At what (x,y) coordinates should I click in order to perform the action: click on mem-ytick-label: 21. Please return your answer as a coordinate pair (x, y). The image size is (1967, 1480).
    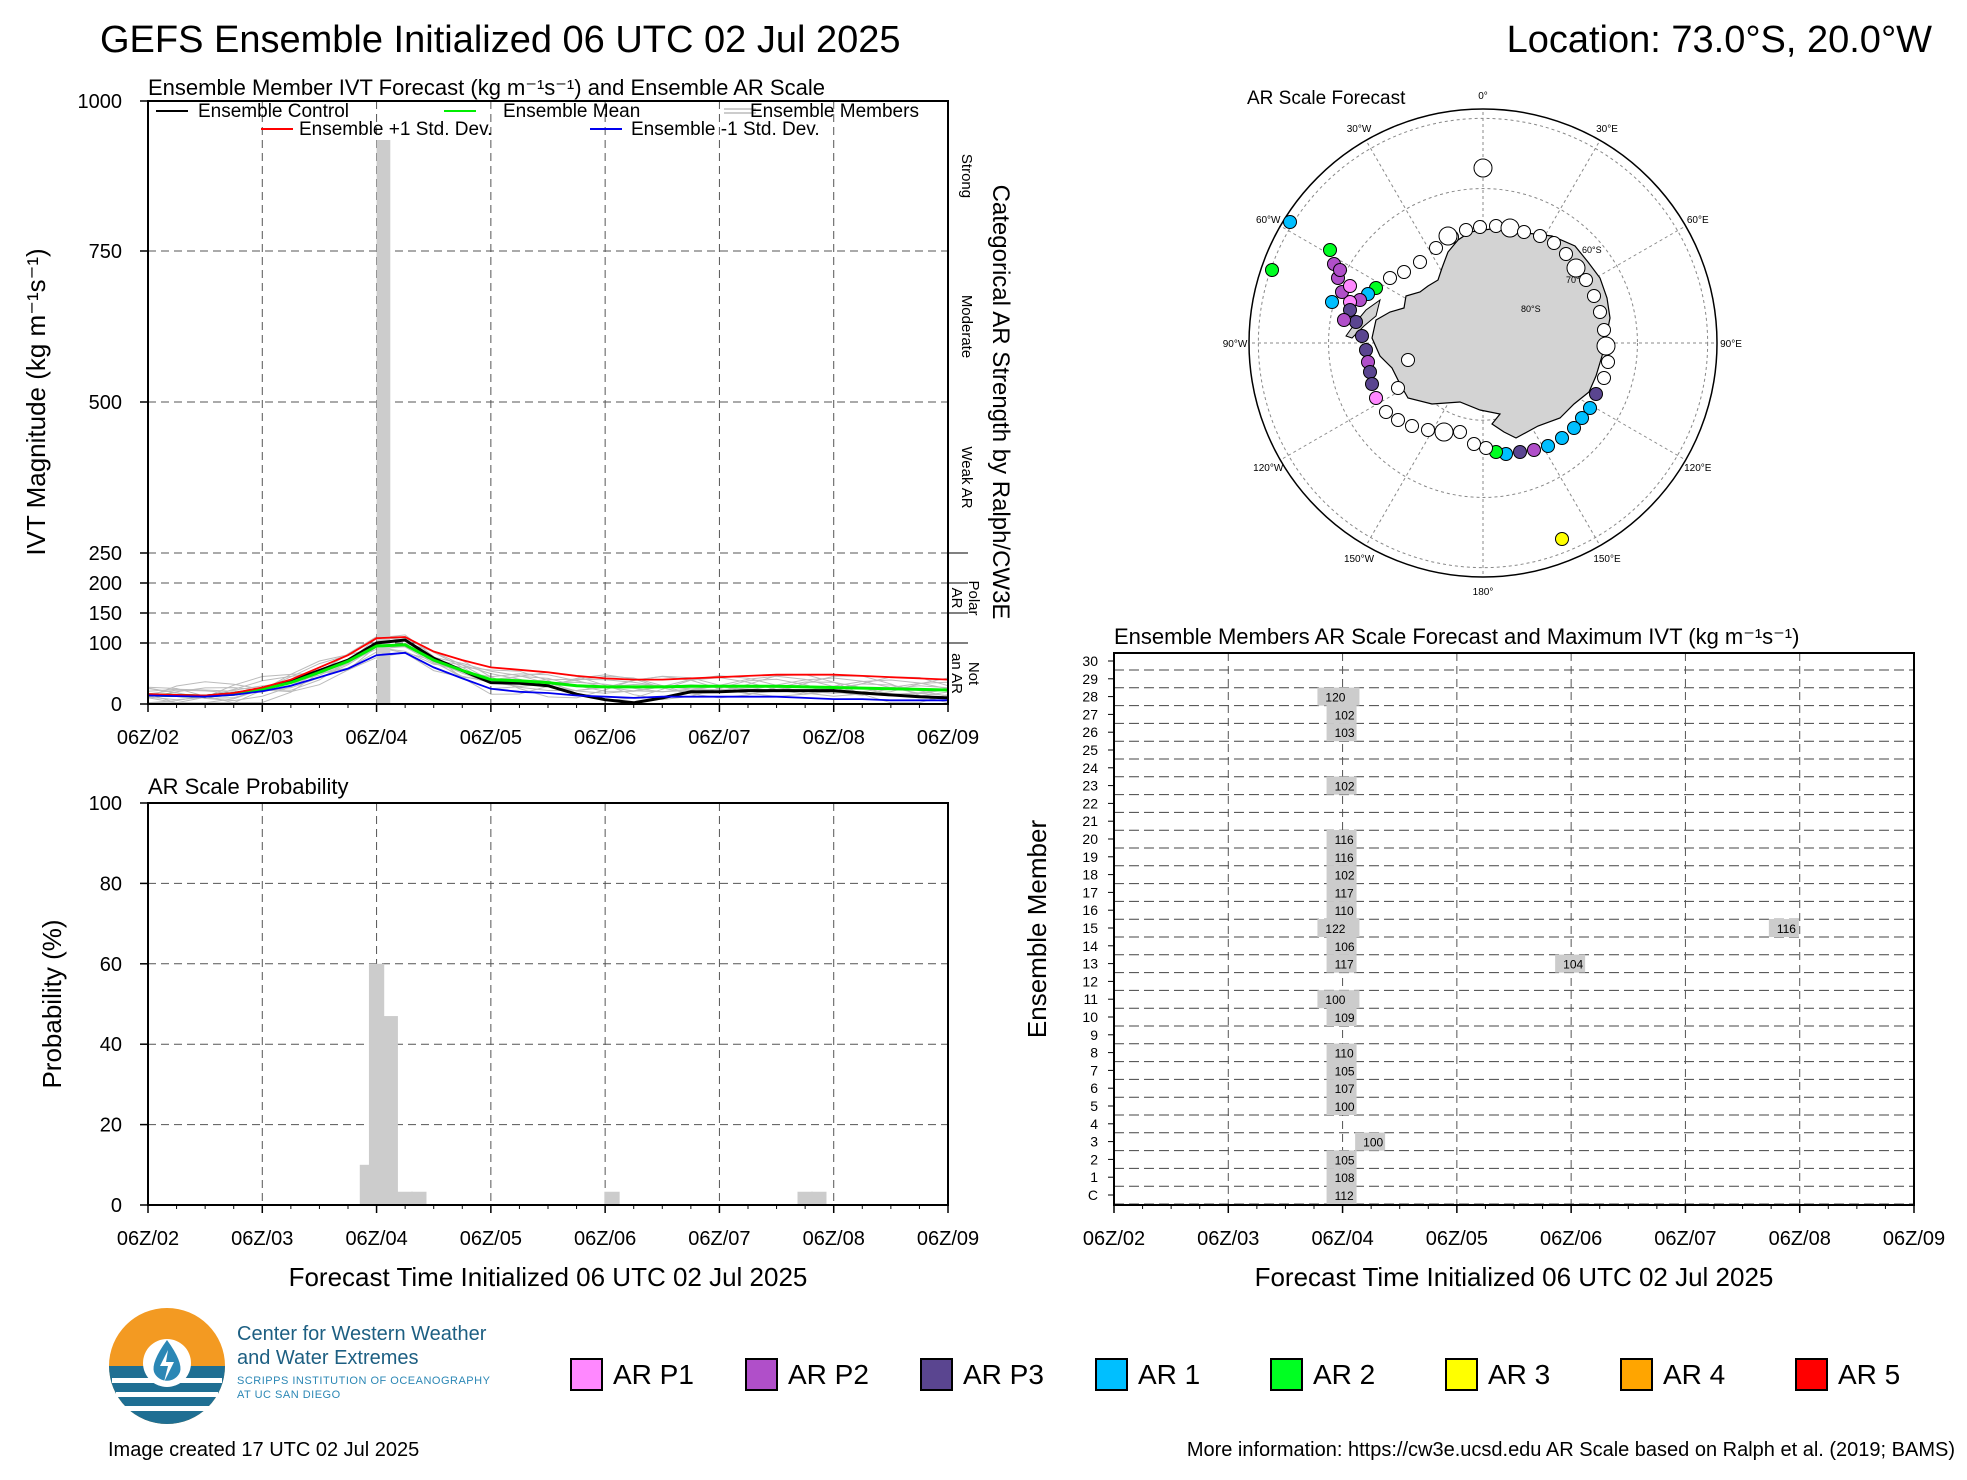
    Looking at the image, I should click on (1090, 821).